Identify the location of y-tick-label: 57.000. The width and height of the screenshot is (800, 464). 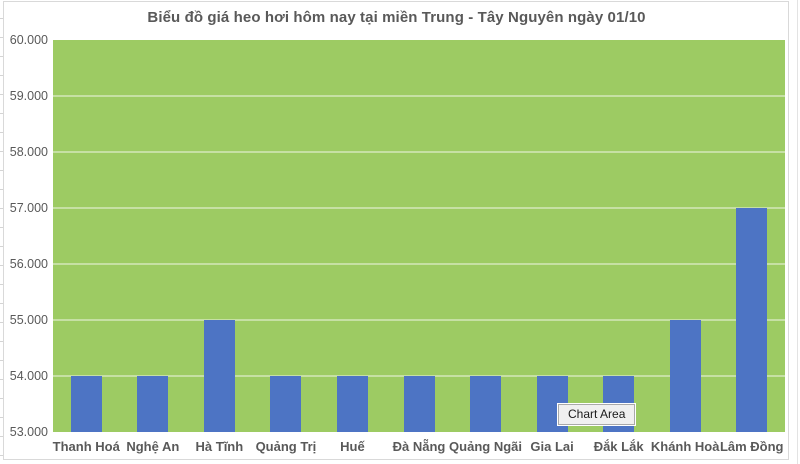
(28, 208).